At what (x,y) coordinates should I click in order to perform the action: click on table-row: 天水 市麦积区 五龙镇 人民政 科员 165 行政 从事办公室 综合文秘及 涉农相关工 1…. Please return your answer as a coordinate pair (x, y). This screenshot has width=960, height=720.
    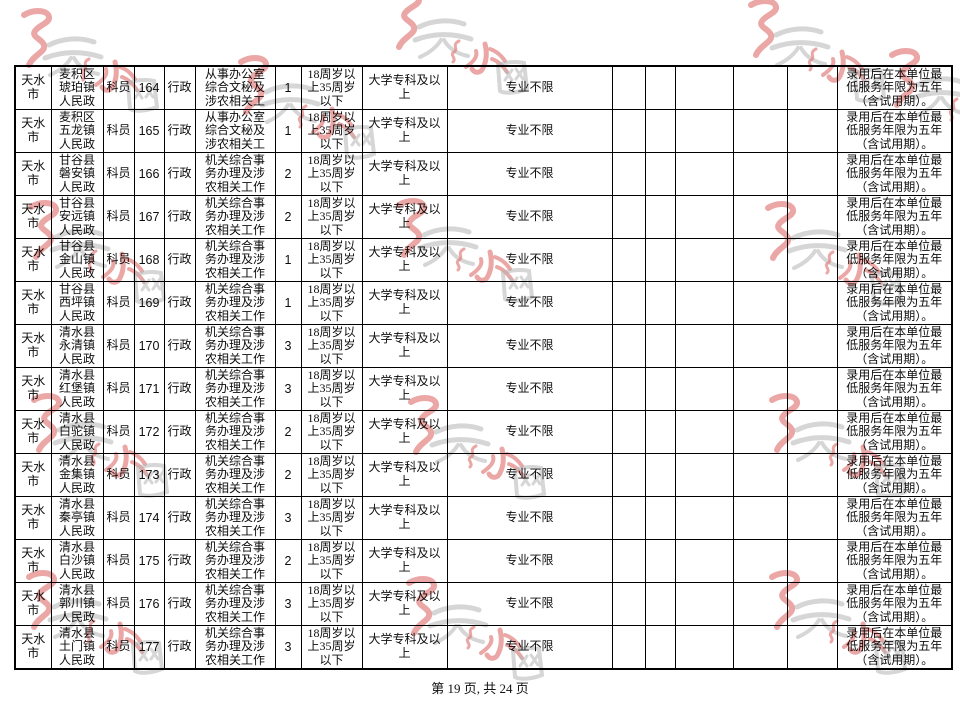
    Looking at the image, I should click on (483, 131).